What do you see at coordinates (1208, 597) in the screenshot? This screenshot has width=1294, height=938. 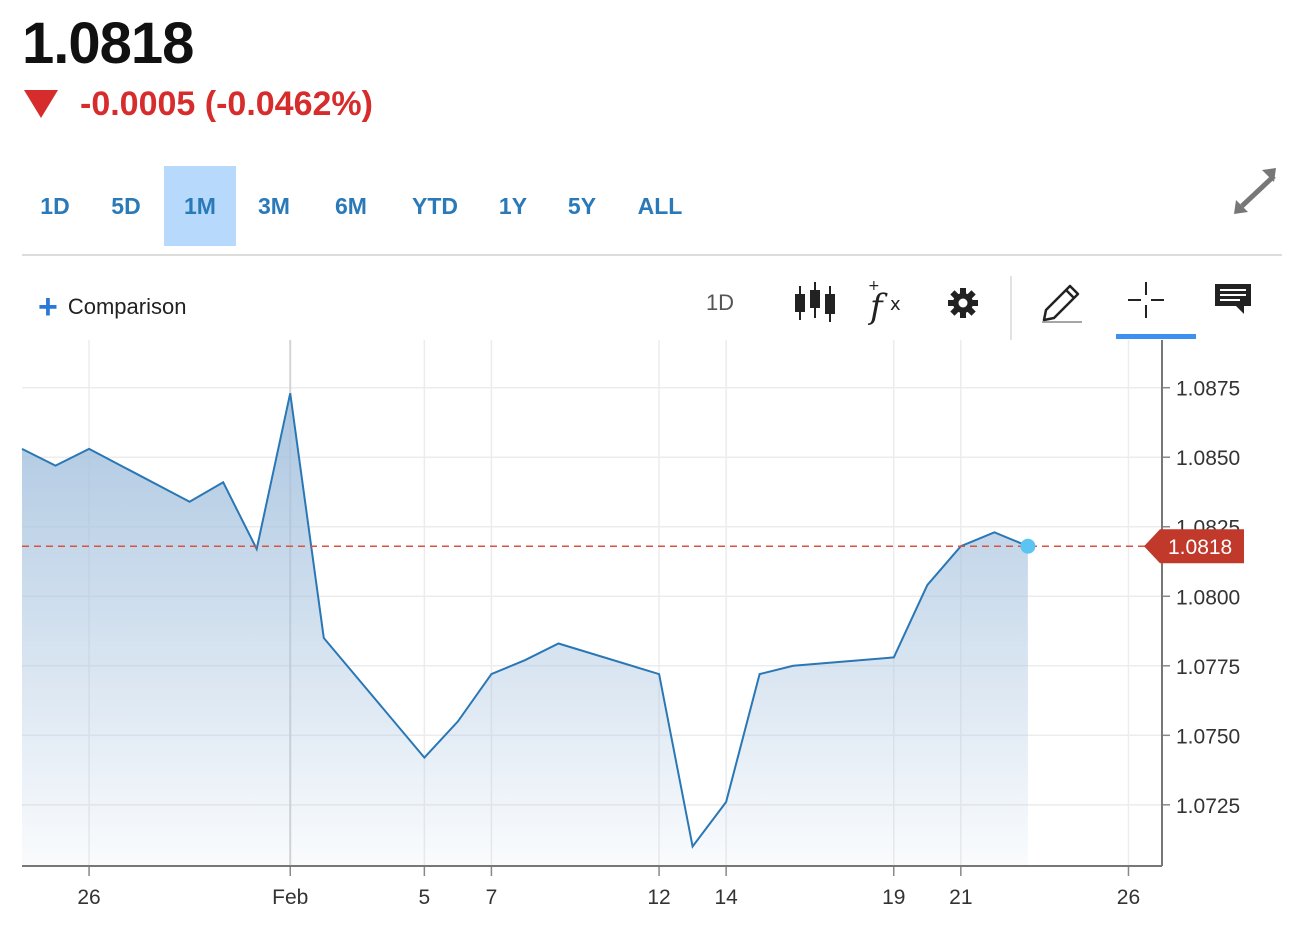 I see `y-tick-label: 1.0800` at bounding box center [1208, 597].